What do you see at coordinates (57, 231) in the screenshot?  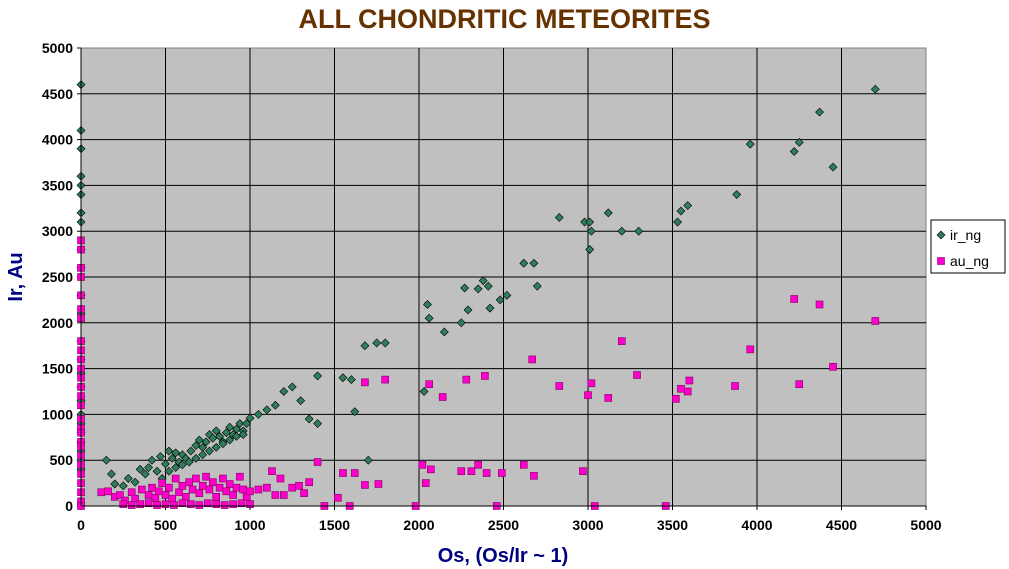 I see `y-tick-label: 3000` at bounding box center [57, 231].